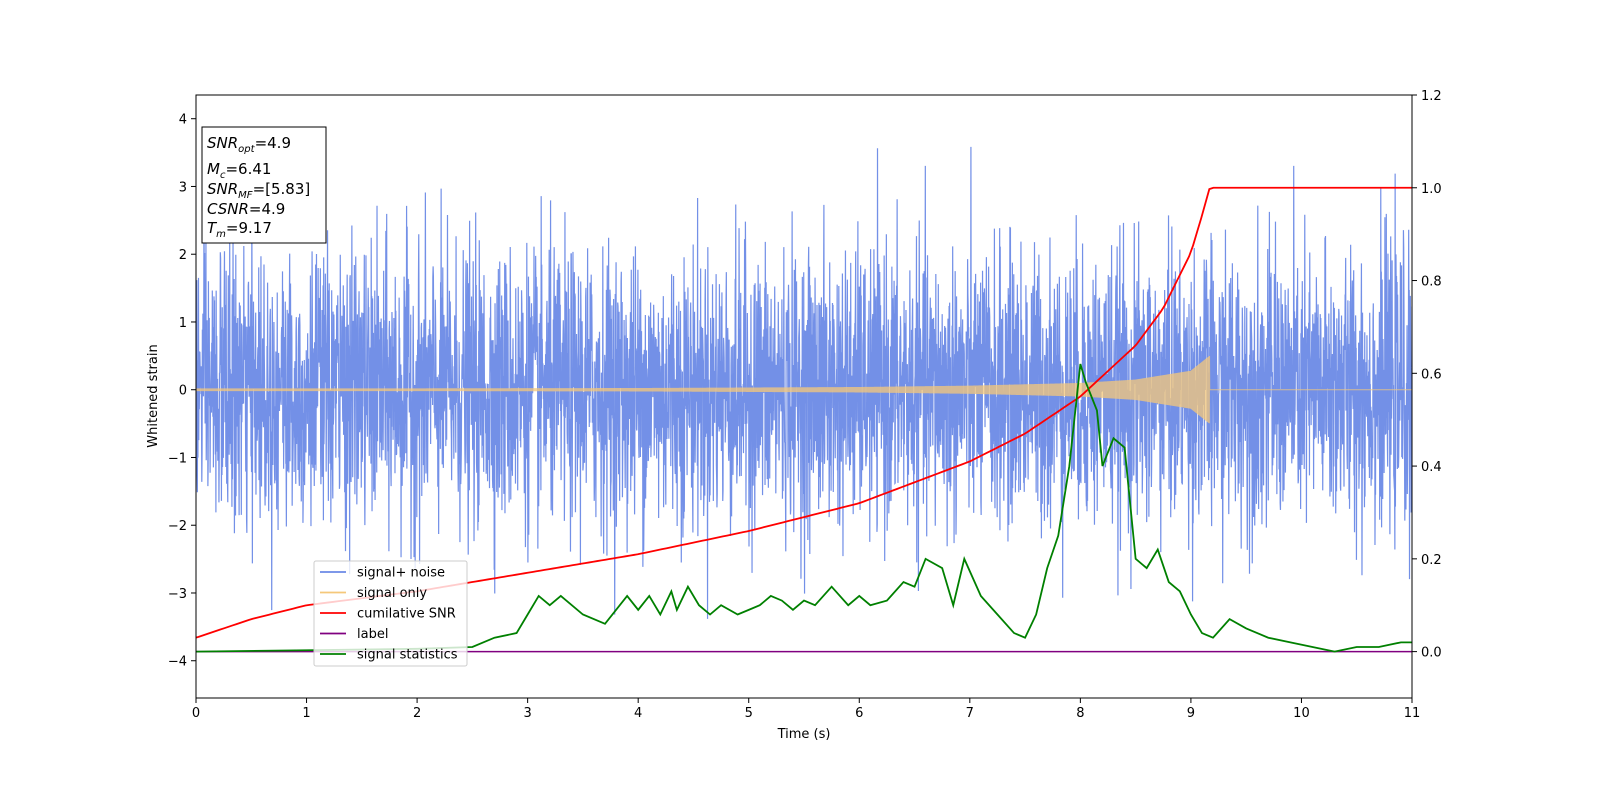 This screenshot has height=804, width=1600. I want to click on x-tick-label: 10, so click(1301, 713).